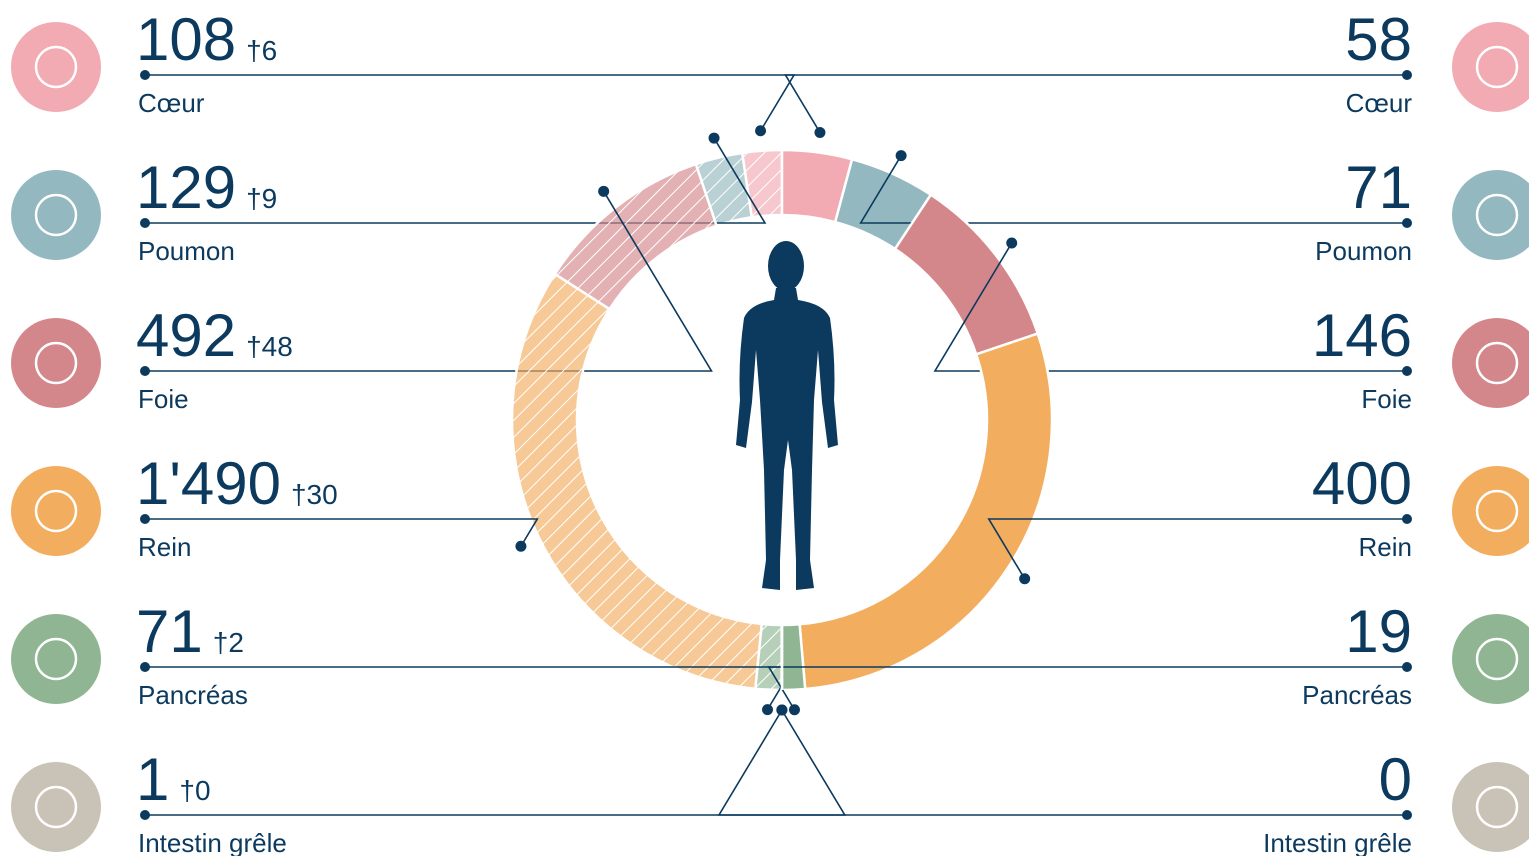 The image size is (1529, 856). What do you see at coordinates (1362, 335) in the screenshot?
I see `value-label: 146` at bounding box center [1362, 335].